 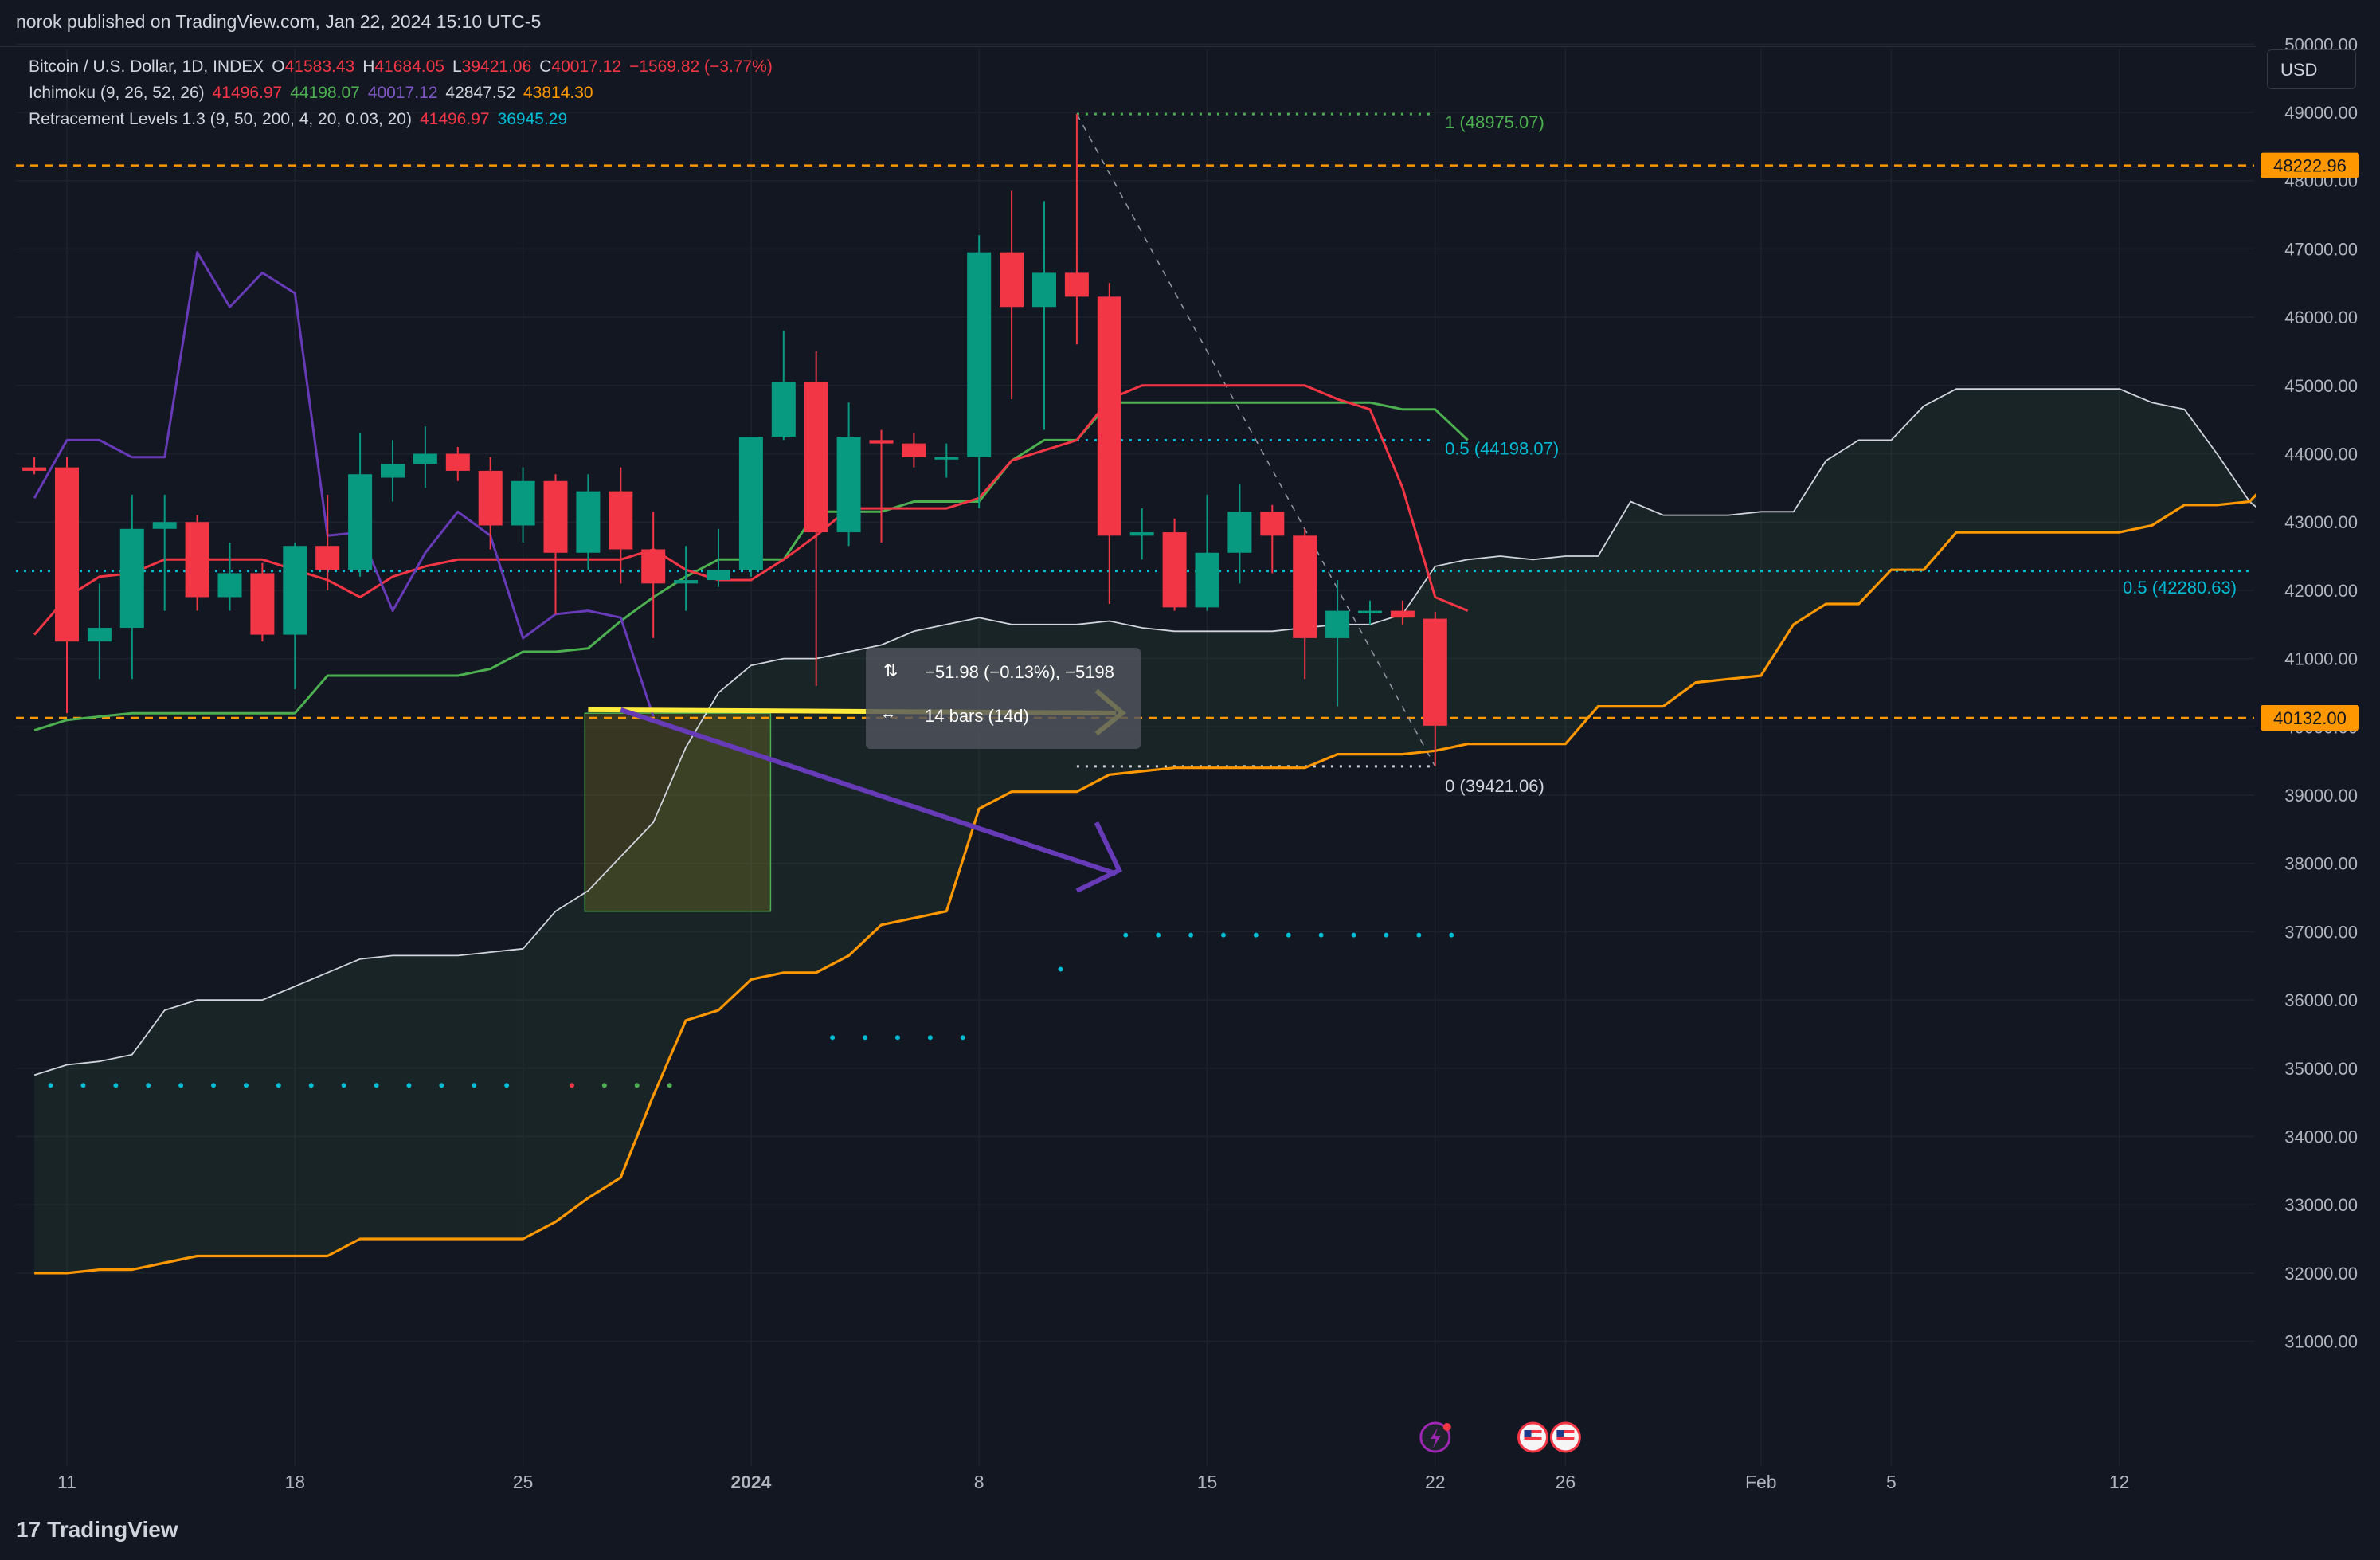 What do you see at coordinates (2321, 1342) in the screenshot?
I see `price-axis-label: 31000.00` at bounding box center [2321, 1342].